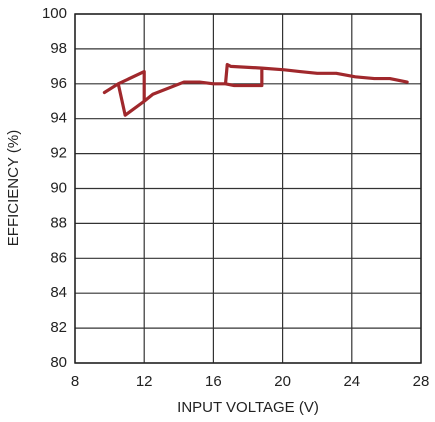 Image resolution: width=435 pixels, height=422 pixels. Describe the element at coordinates (58, 257) in the screenshot. I see `y-tick-label: 86` at that location.